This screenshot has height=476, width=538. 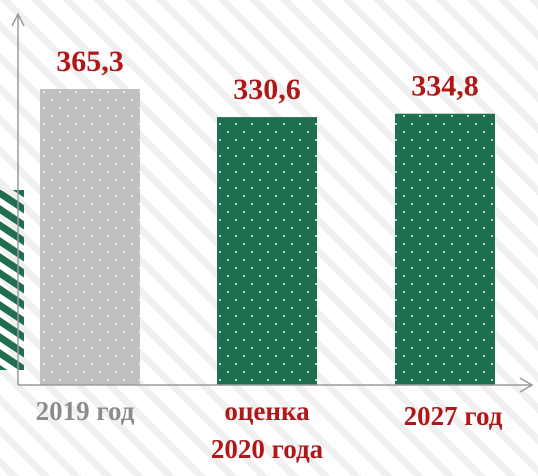 What do you see at coordinates (267, 411) in the screenshot?
I see `x-tick-label: оценка` at bounding box center [267, 411].